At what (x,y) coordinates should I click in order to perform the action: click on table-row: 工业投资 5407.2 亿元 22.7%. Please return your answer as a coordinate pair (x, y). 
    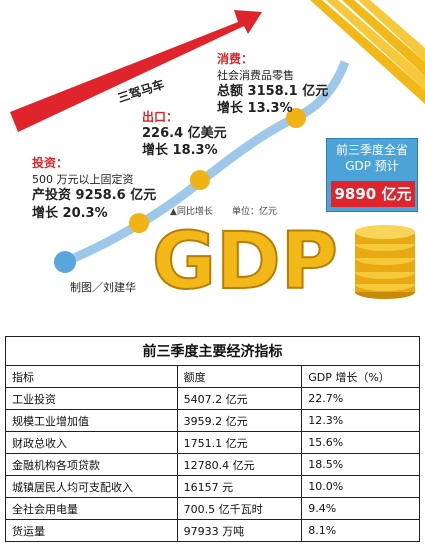
    Looking at the image, I should click on (212, 398).